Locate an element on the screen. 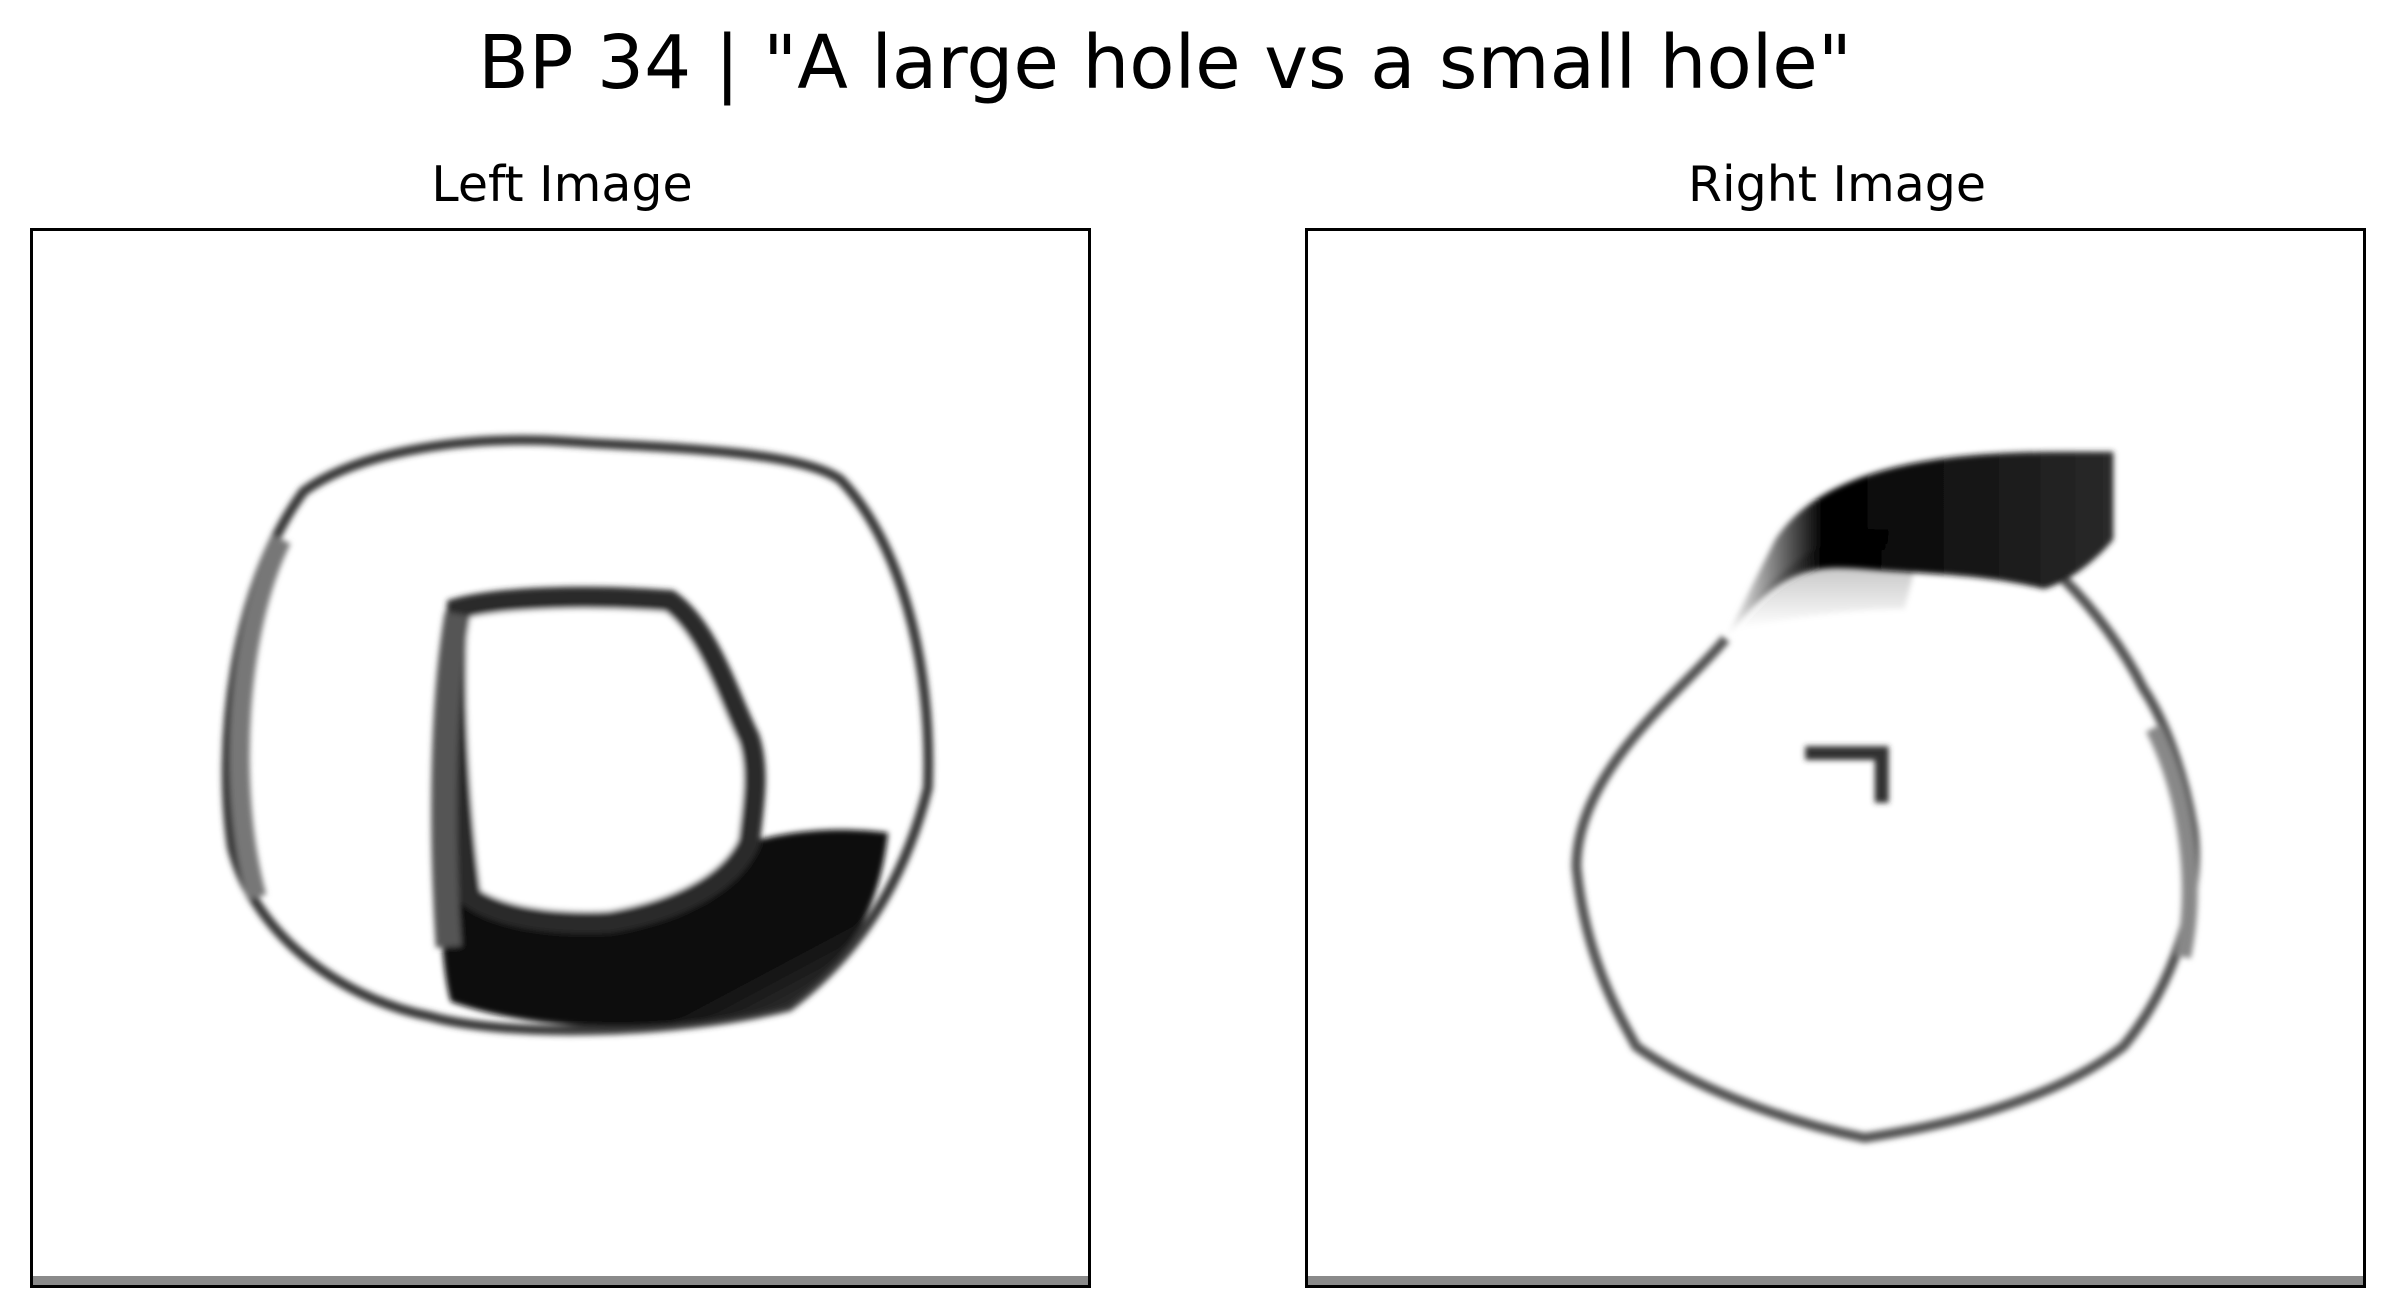 Image resolution: width=2384 pixels, height=1315 pixels. figure-title: BP 34 | "A large hole vs a small hole" is located at coordinates (1165, 63).